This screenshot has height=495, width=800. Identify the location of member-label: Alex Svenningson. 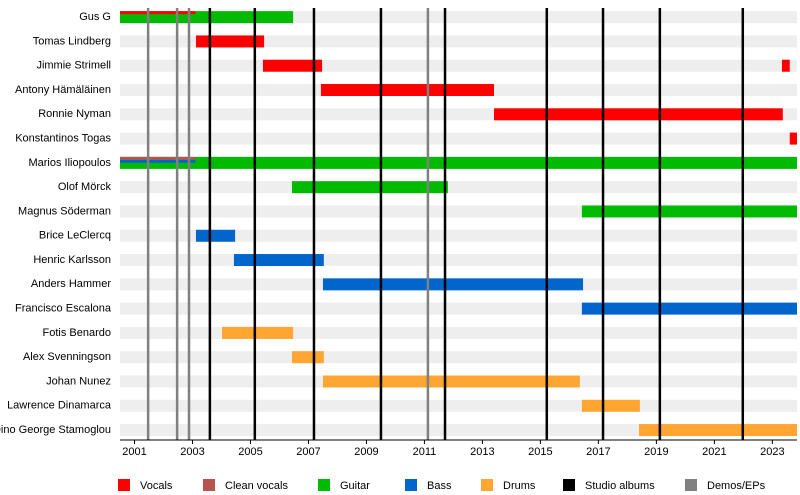
(67, 357).